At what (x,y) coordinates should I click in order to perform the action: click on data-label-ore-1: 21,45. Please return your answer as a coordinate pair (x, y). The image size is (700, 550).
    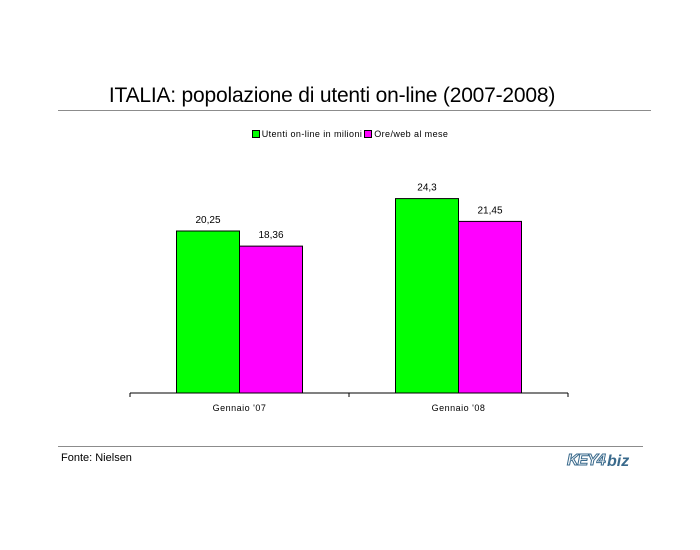
    Looking at the image, I should click on (489, 210).